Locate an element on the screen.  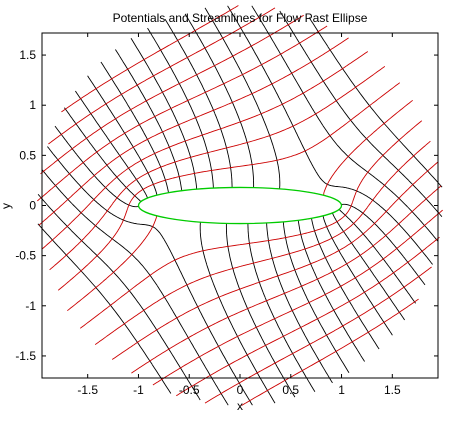
x-tick-label: 1 is located at coordinates (341, 390).